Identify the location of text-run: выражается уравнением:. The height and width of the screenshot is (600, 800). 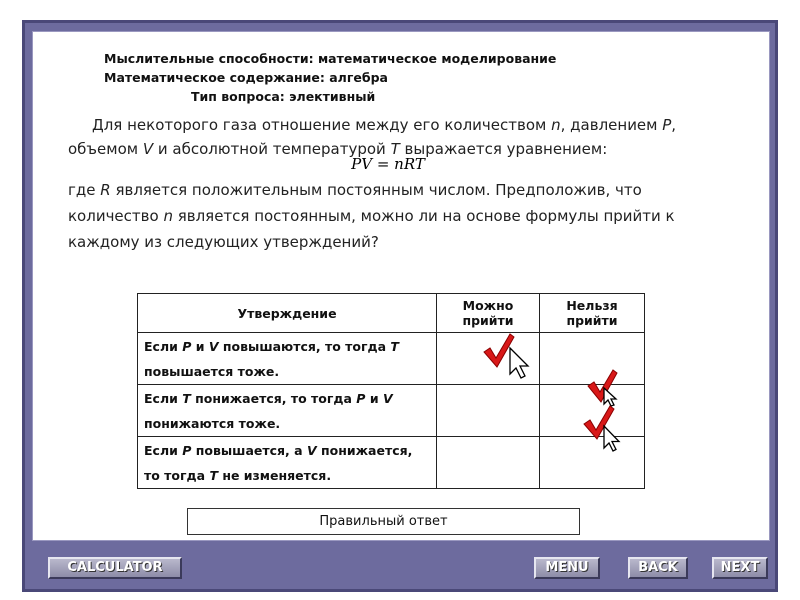
(503, 149).